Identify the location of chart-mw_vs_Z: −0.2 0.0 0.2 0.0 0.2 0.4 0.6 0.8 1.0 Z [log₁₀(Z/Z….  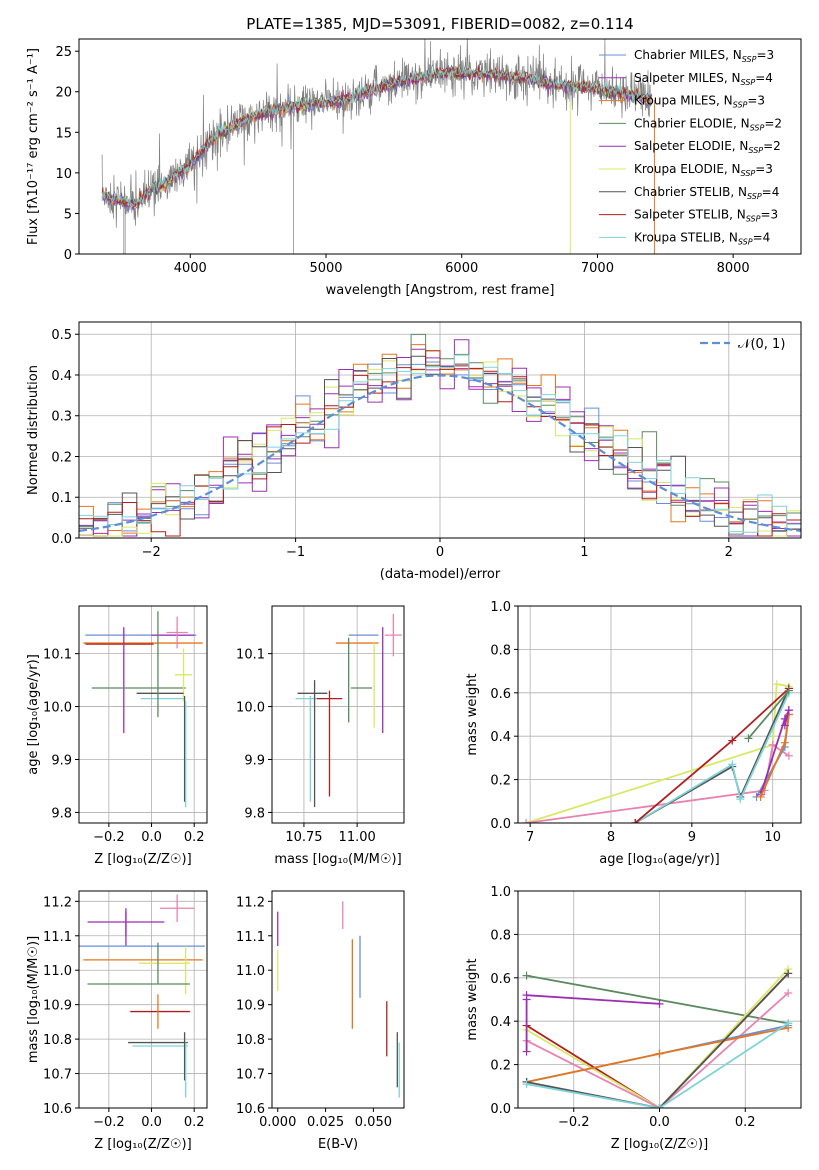
(633, 1018).